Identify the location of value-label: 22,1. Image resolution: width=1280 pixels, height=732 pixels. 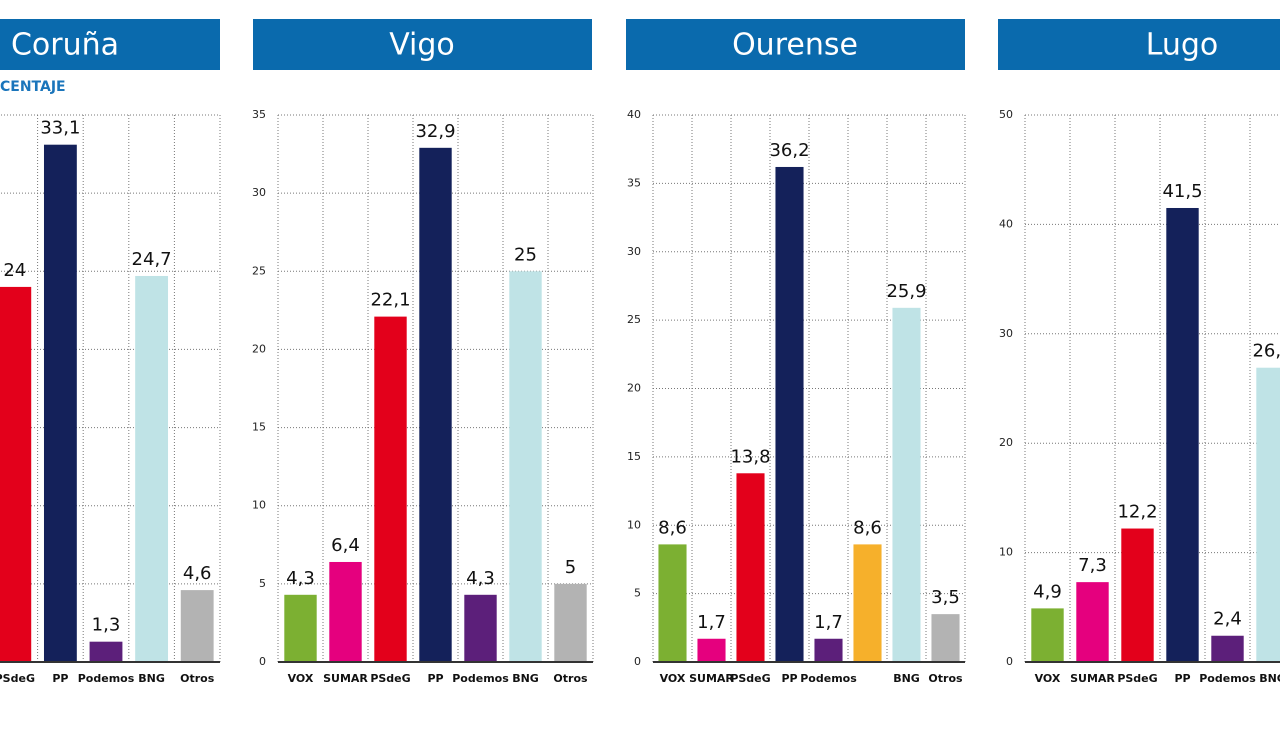
(390, 300).